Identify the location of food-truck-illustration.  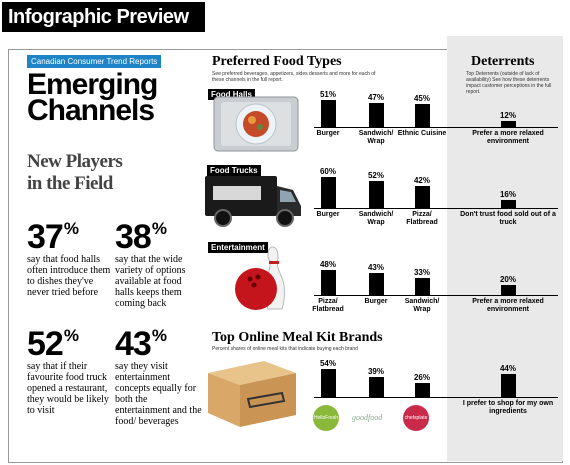
(253, 201).